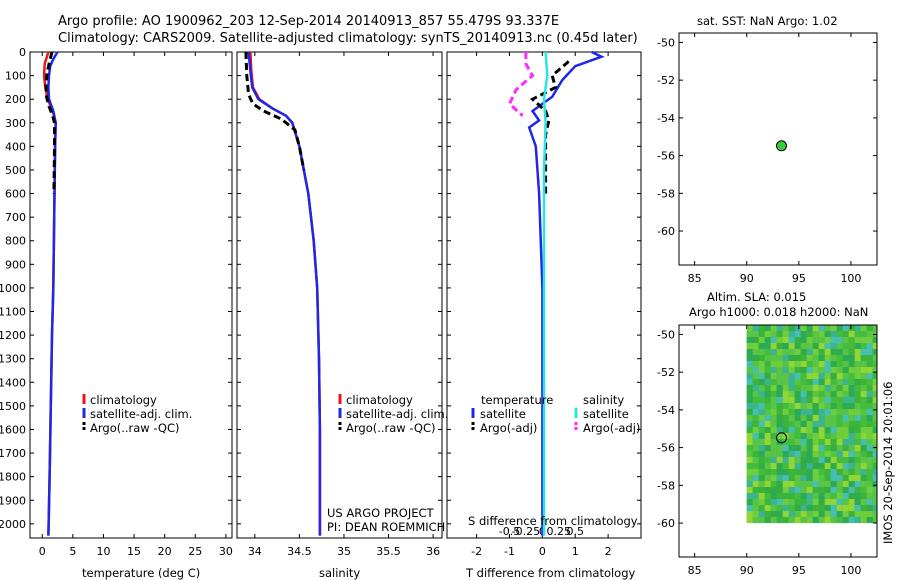  What do you see at coordinates (72, 551) in the screenshot?
I see `x-tick-label: 5` at bounding box center [72, 551].